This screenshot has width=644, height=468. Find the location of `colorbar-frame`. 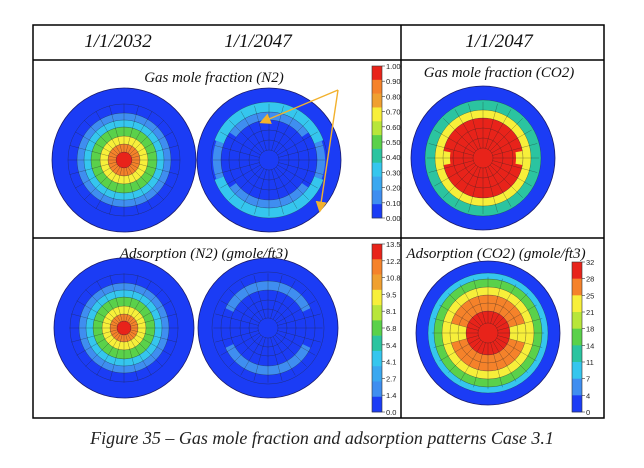

colorbar-frame is located at coordinates (577, 337).